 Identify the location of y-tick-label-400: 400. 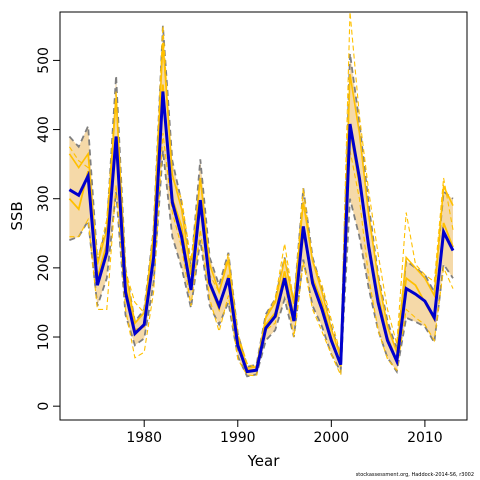
(44, 129).